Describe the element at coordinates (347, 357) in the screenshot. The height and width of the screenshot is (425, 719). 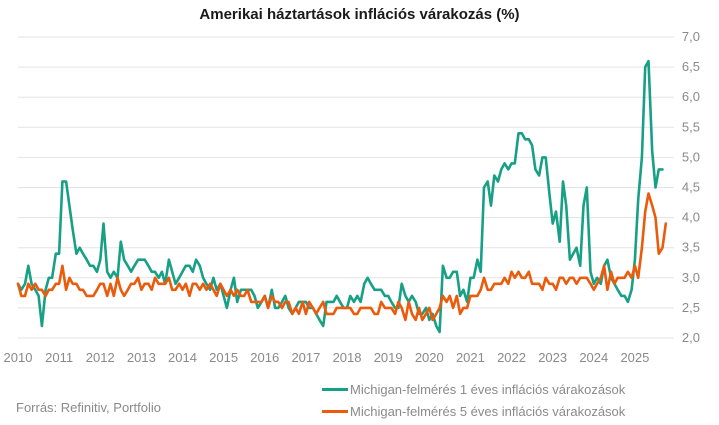
I see `x-tick-label: 2018` at that location.